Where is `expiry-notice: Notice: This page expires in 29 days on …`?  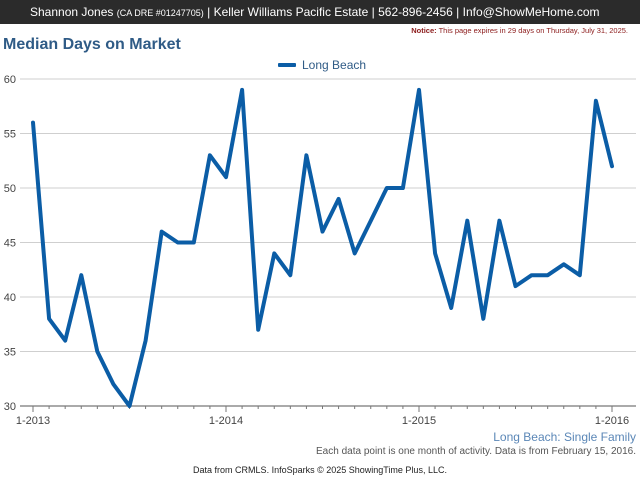 expiry-notice: Notice: This page expires in 29 days on … is located at coordinates (519, 30).